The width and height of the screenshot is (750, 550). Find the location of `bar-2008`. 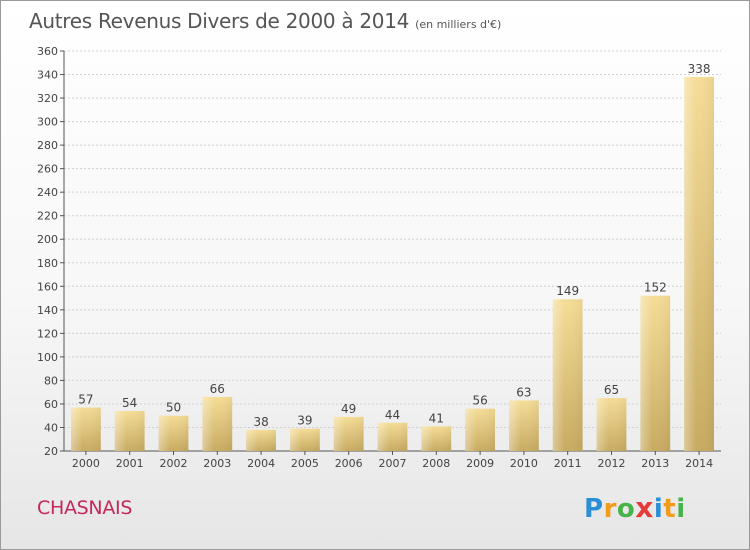

bar-2008 is located at coordinates (436, 438).